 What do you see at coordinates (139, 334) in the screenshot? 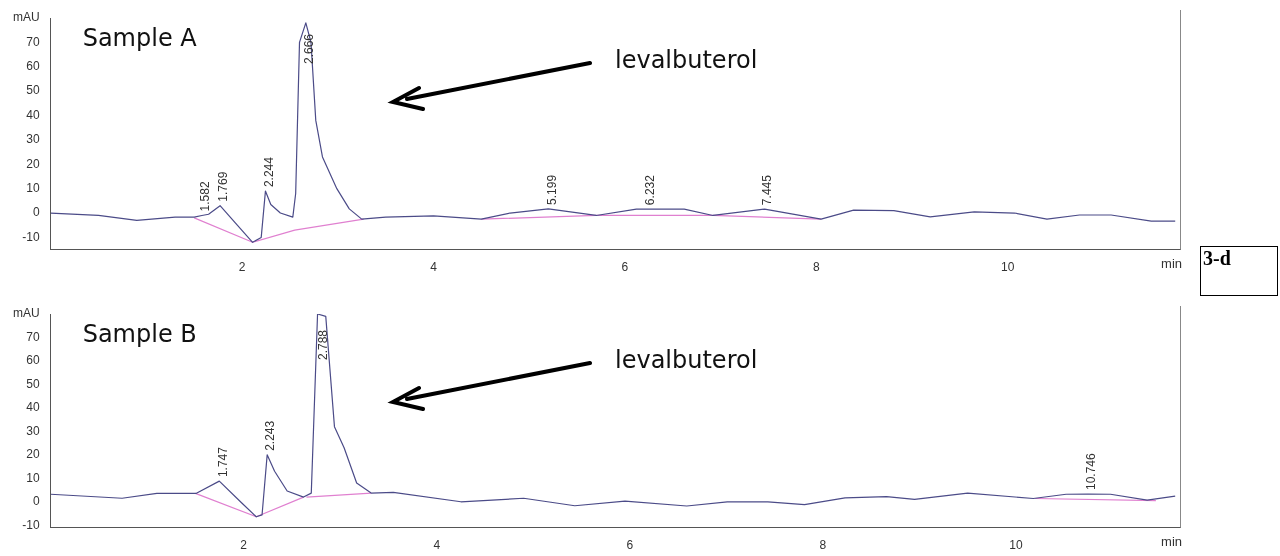
I see `chart-title: Sample B` at bounding box center [139, 334].